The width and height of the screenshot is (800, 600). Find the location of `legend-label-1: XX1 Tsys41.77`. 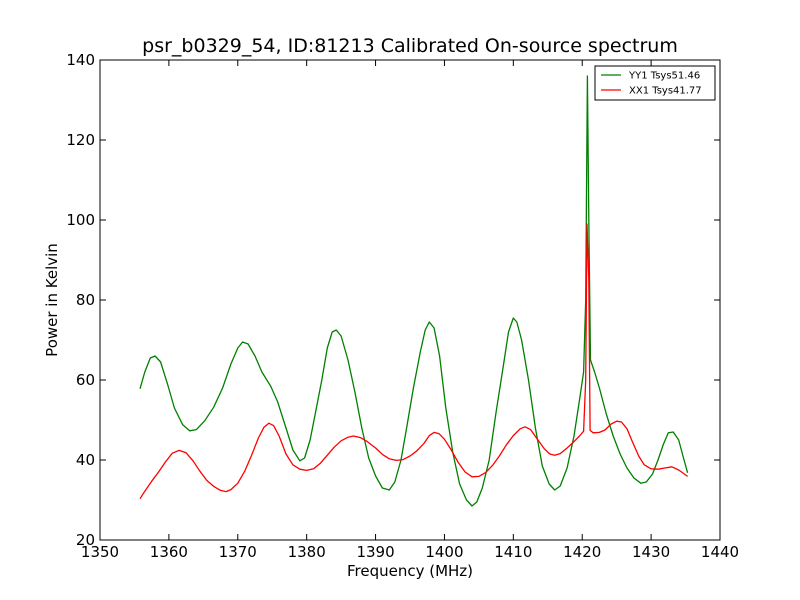

legend-label-1: XX1 Tsys41.77 is located at coordinates (665, 91).